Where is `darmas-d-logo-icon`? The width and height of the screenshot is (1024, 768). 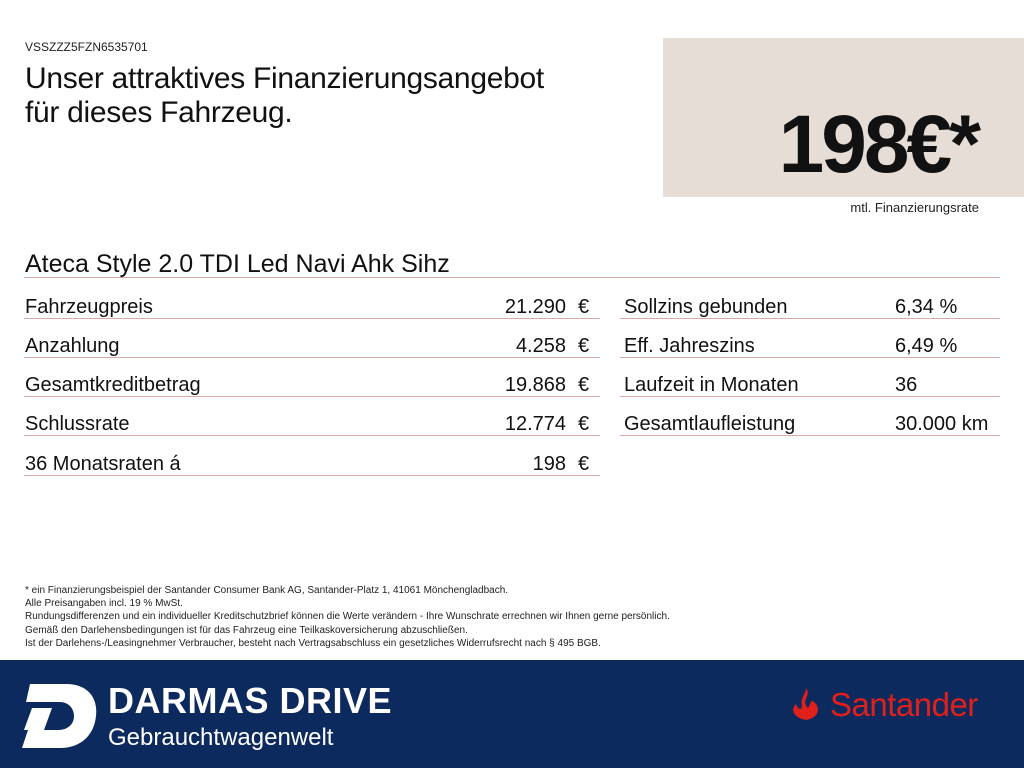
darmas-d-logo-icon is located at coordinates (59, 716).